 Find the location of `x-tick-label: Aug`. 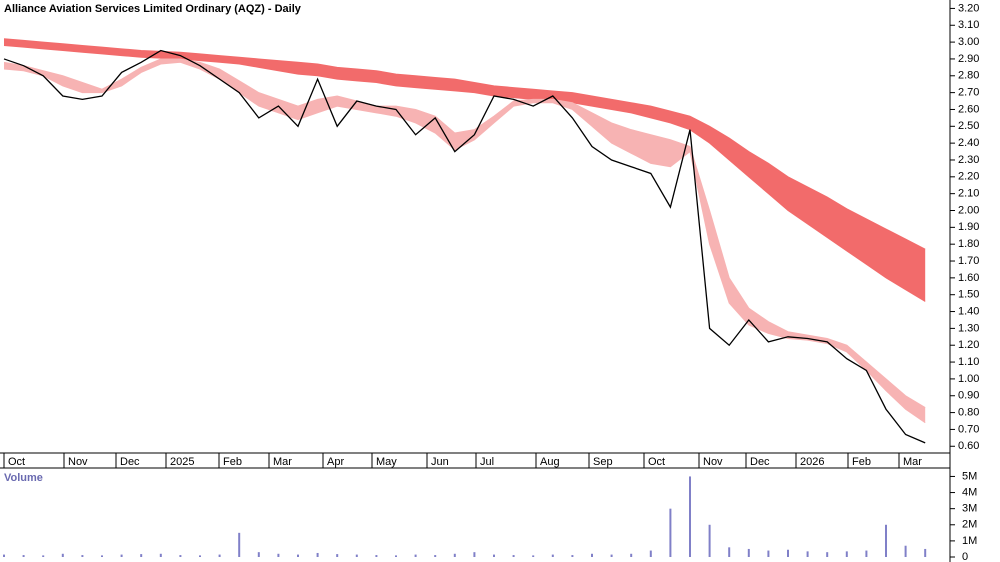

x-tick-label: Aug is located at coordinates (550, 462).